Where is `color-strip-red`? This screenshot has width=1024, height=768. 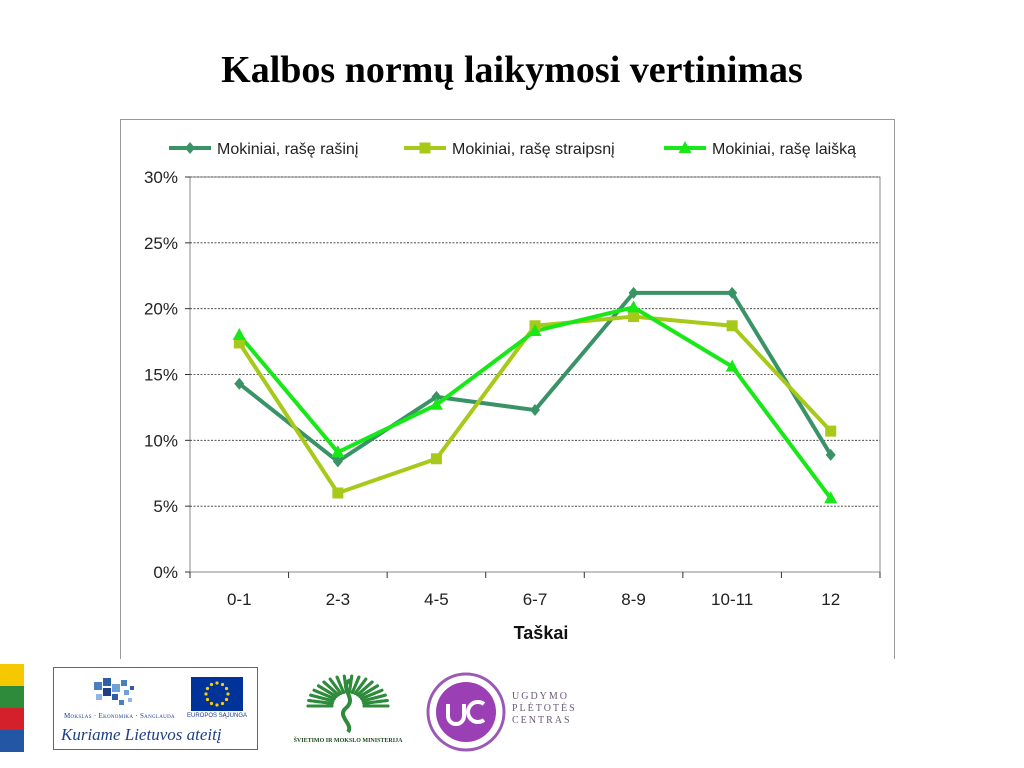 color-strip-red is located at coordinates (12, 719).